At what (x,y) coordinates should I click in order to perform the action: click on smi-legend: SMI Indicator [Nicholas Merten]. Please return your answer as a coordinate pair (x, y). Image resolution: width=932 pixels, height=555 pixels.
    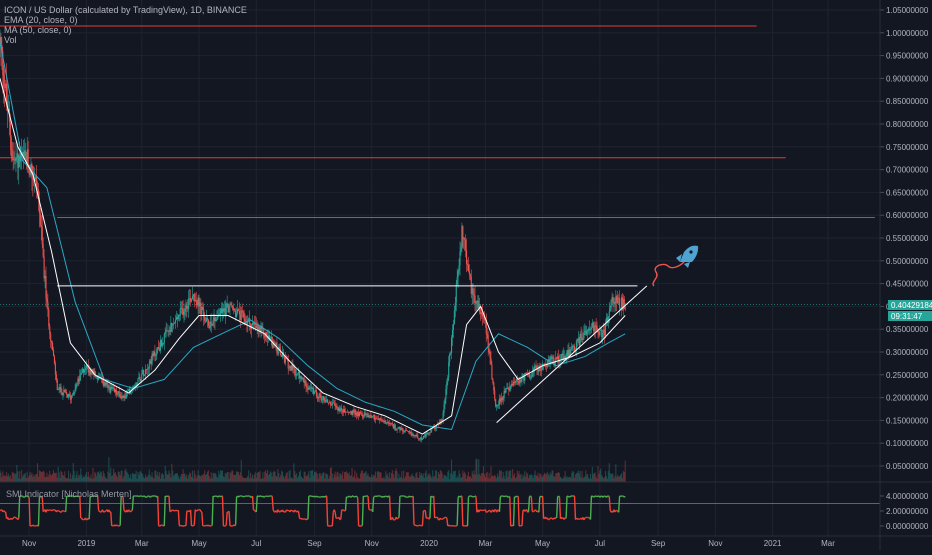
    Looking at the image, I should click on (69, 494).